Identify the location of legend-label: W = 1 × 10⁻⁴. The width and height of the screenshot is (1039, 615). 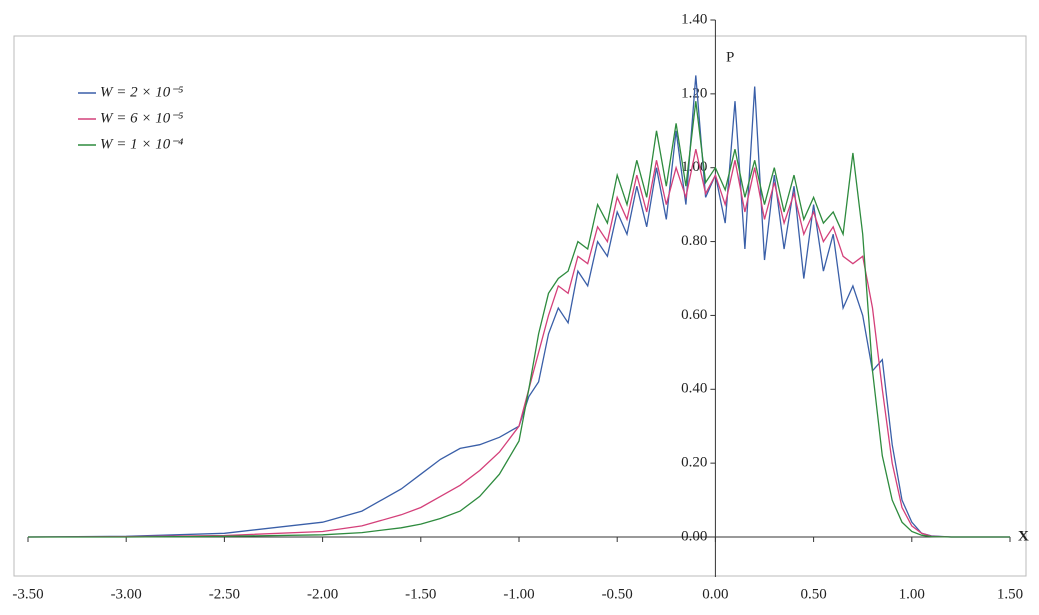
(141, 144).